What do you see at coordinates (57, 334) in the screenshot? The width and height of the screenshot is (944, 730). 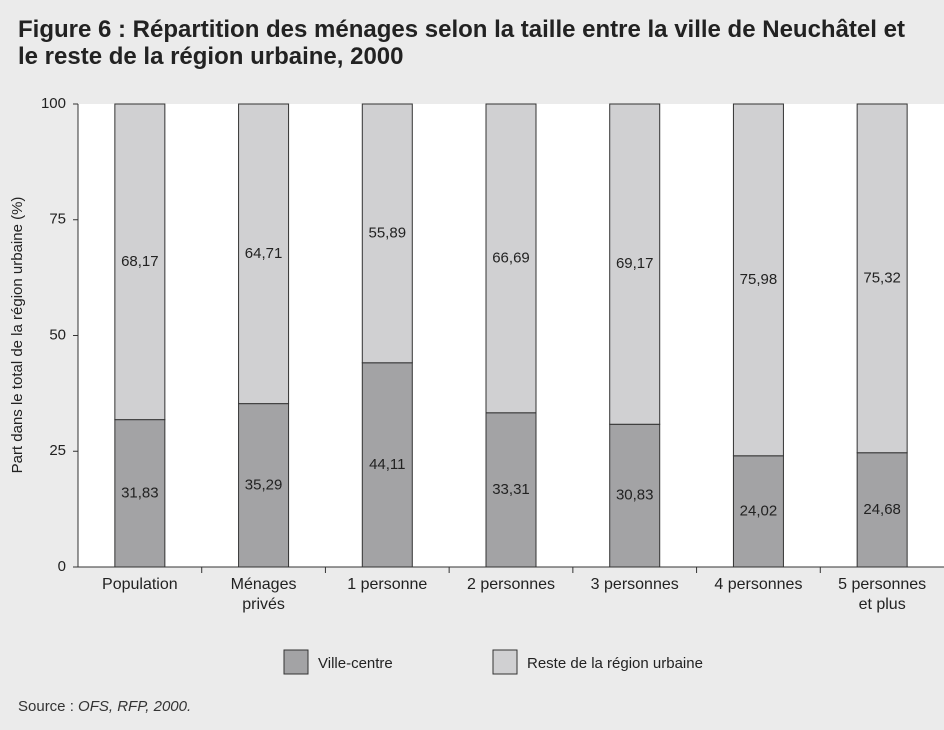 I see `y-tick-label: 50` at bounding box center [57, 334].